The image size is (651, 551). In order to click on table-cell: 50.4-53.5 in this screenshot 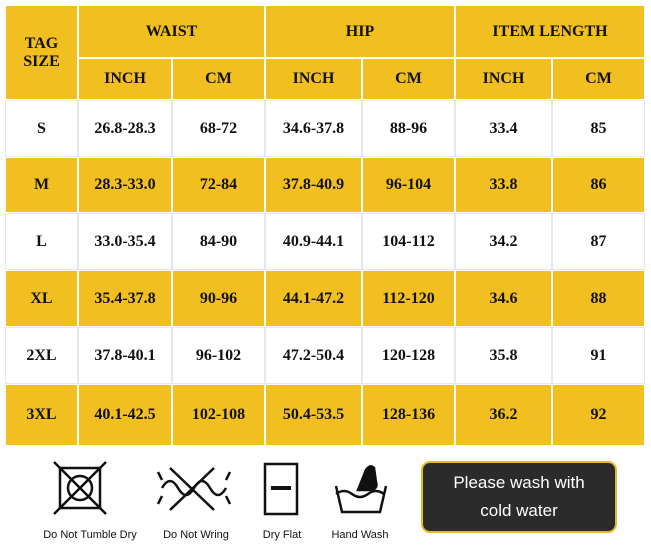, I will do `click(313, 415)`.